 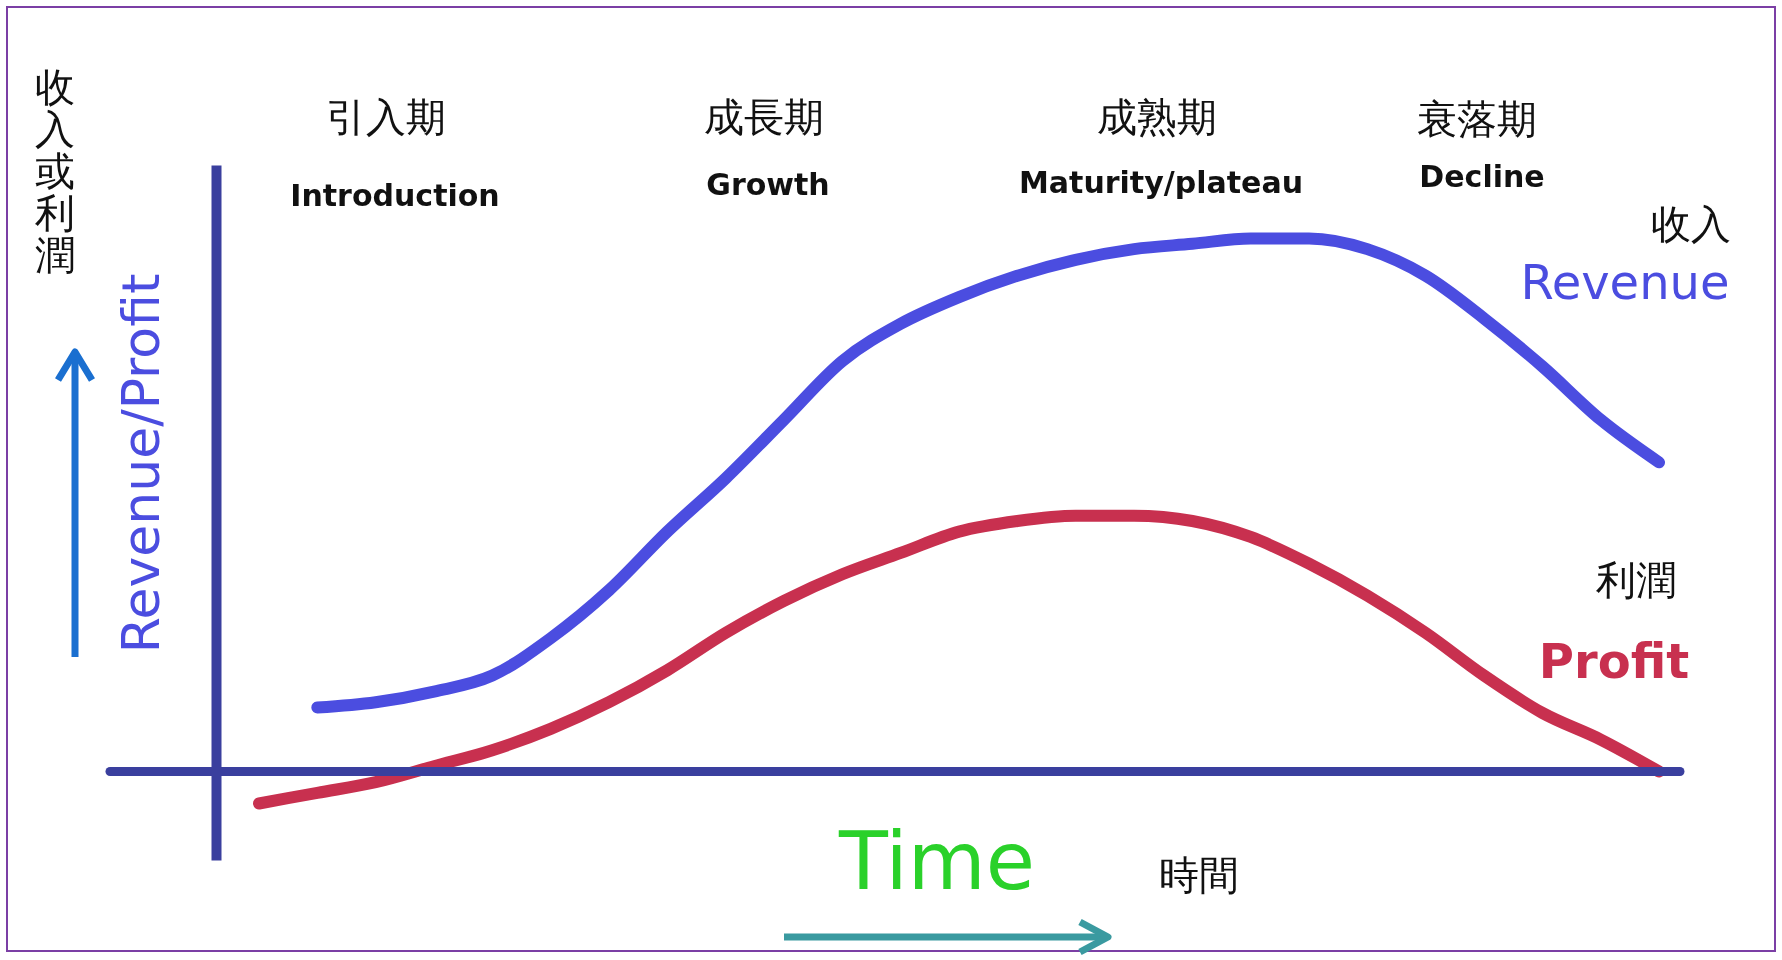 I want to click on text: Maturity/plateau, so click(x=1161, y=182).